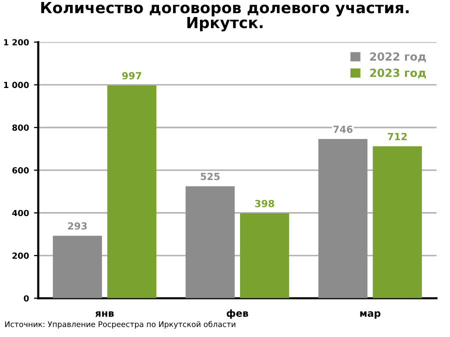 The width and height of the screenshot is (450, 337). Describe the element at coordinates (16, 85) in the screenshot. I see `y-tick-label: 1 000` at that location.